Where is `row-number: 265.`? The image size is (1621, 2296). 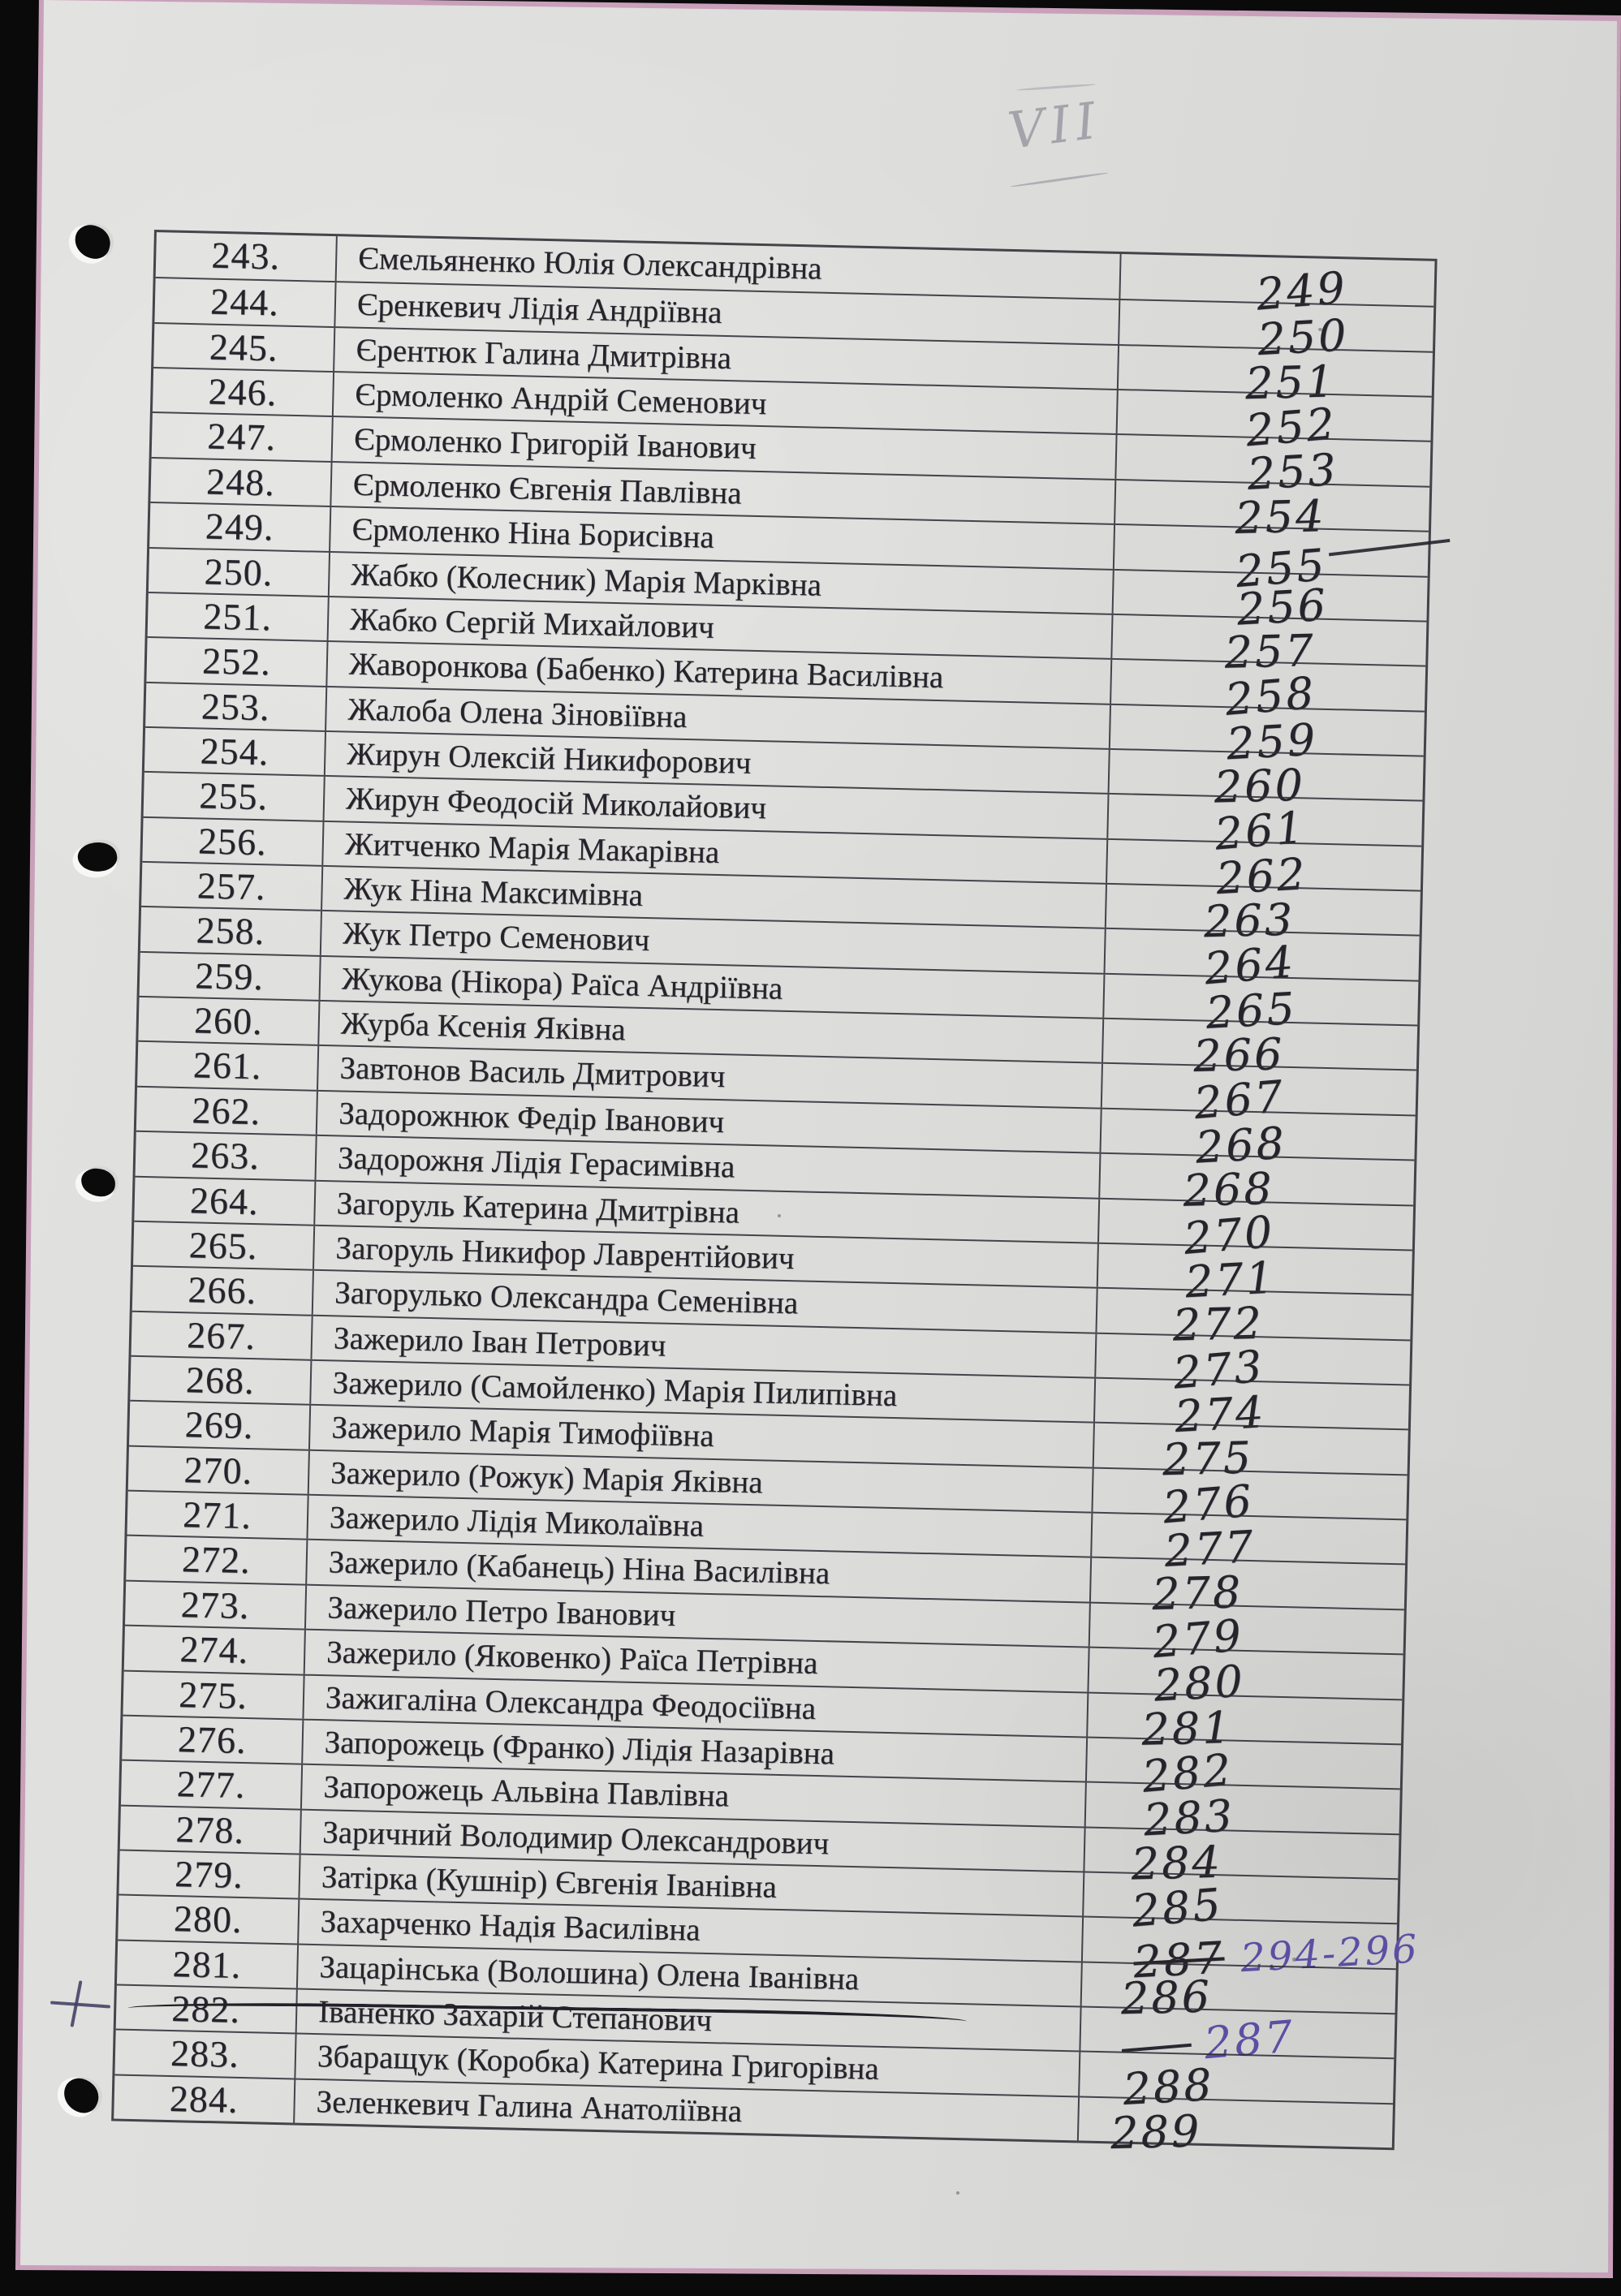 row-number: 265. is located at coordinates (224, 1246).